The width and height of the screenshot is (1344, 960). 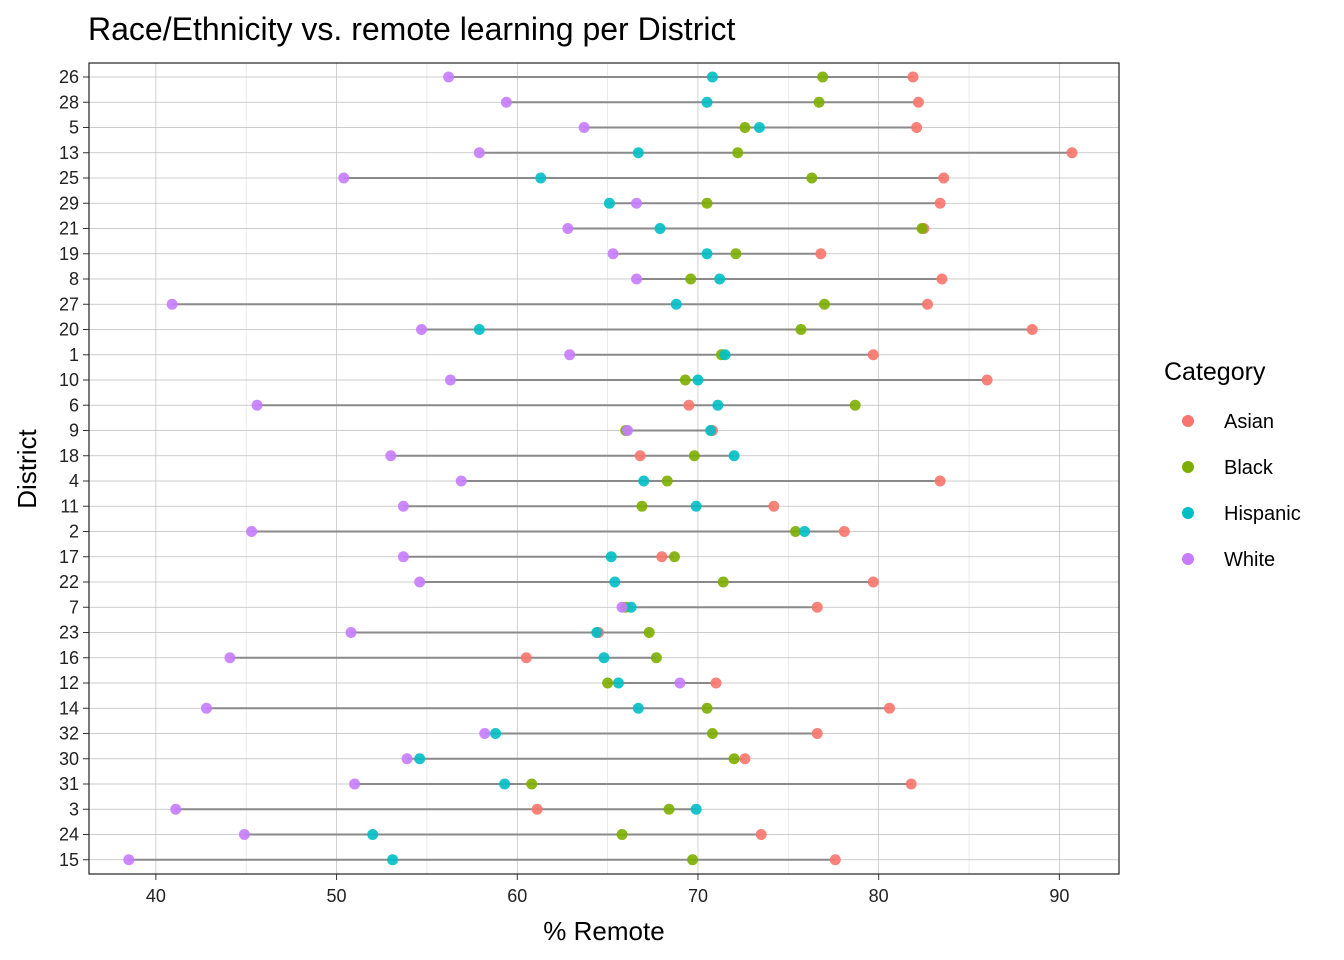 I want to click on y-tick-label: 12, so click(x=69, y=683).